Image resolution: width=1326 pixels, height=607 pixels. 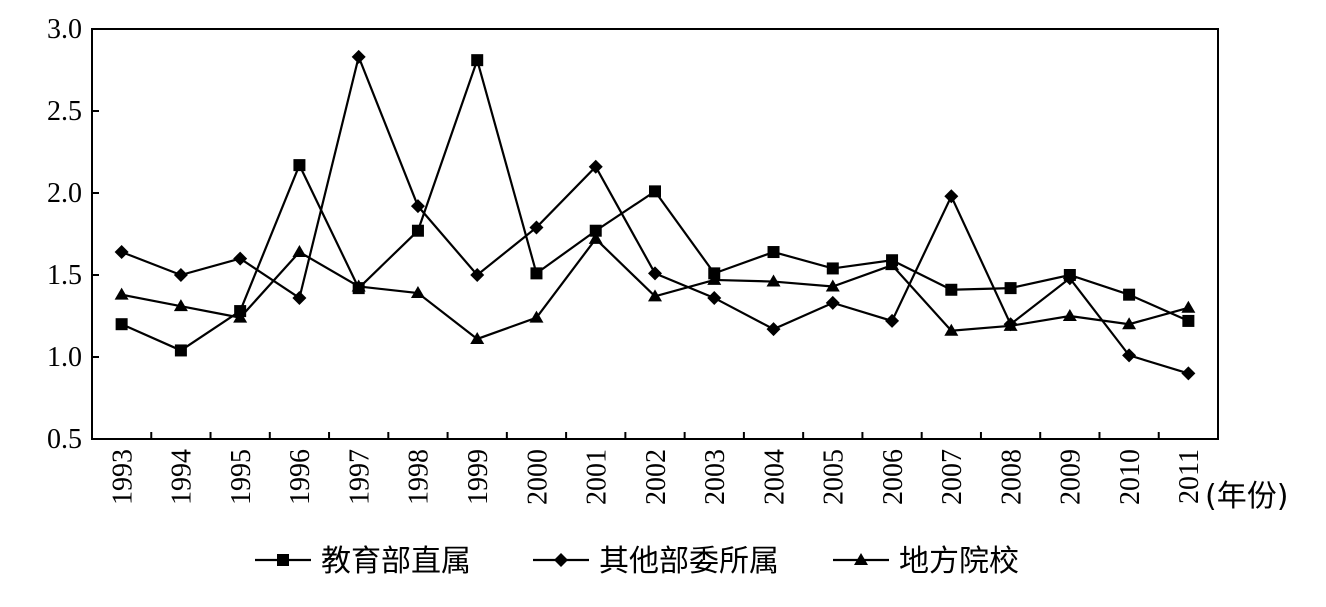 What do you see at coordinates (715, 477) in the screenshot?
I see `x-tick-label: 2003` at bounding box center [715, 477].